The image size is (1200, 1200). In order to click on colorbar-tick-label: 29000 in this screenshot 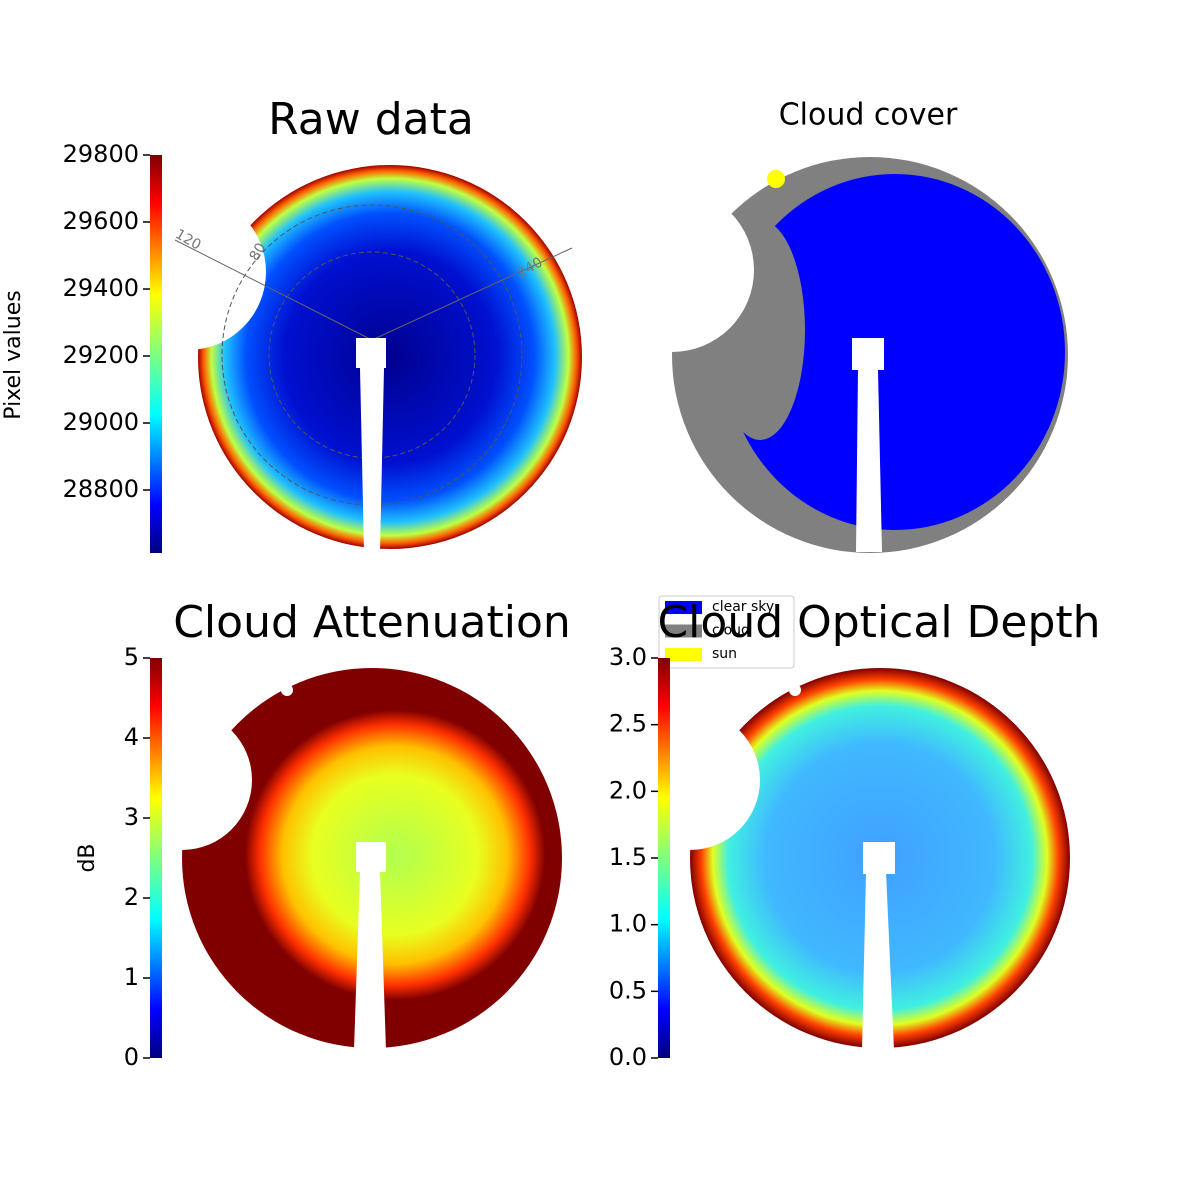, I will do `click(101, 422)`.